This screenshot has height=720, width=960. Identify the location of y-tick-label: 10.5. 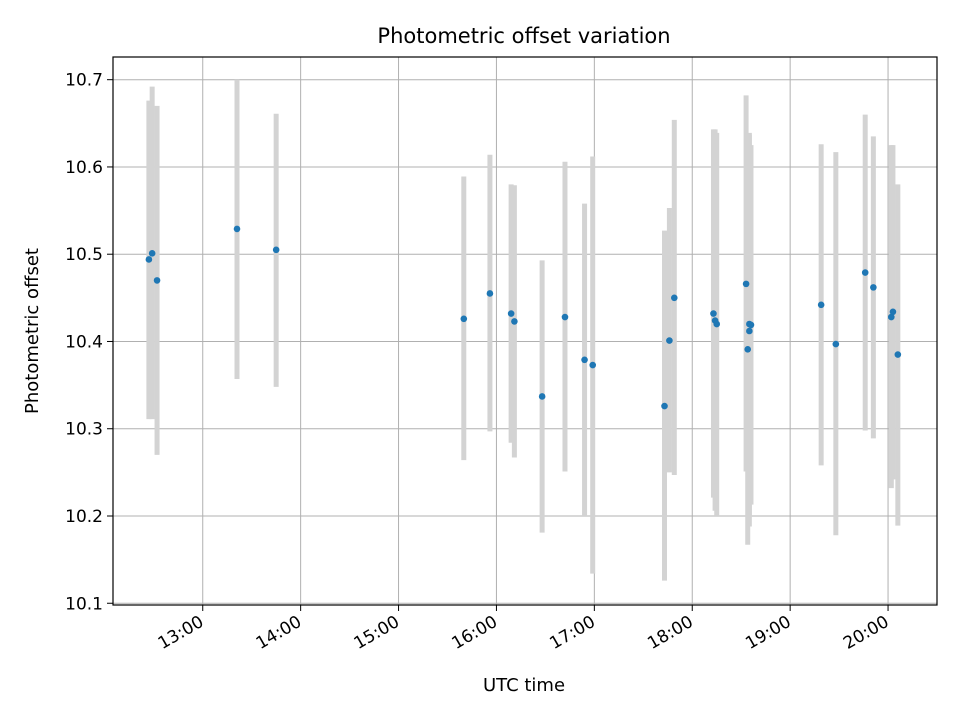
(84, 255).